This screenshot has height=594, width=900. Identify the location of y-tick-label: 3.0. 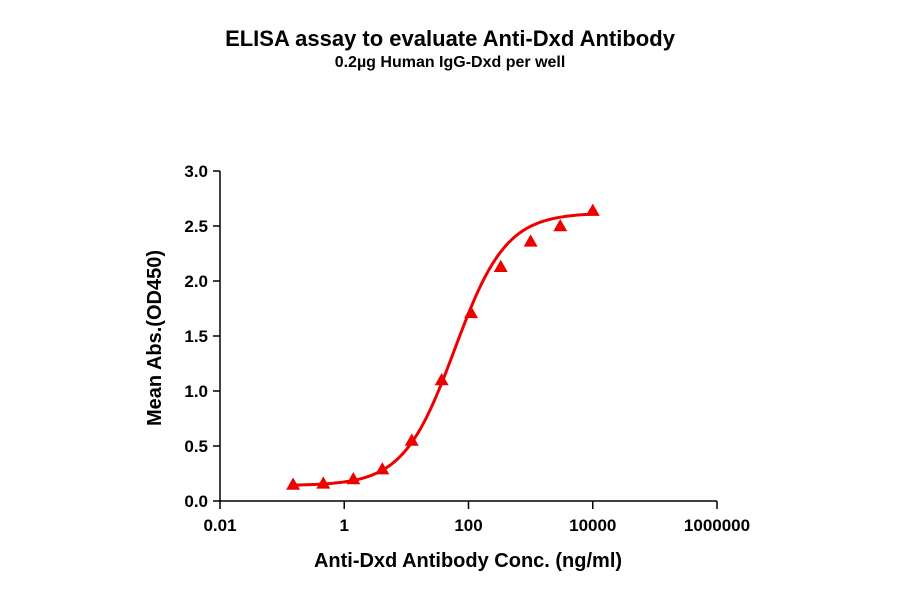
(196, 171).